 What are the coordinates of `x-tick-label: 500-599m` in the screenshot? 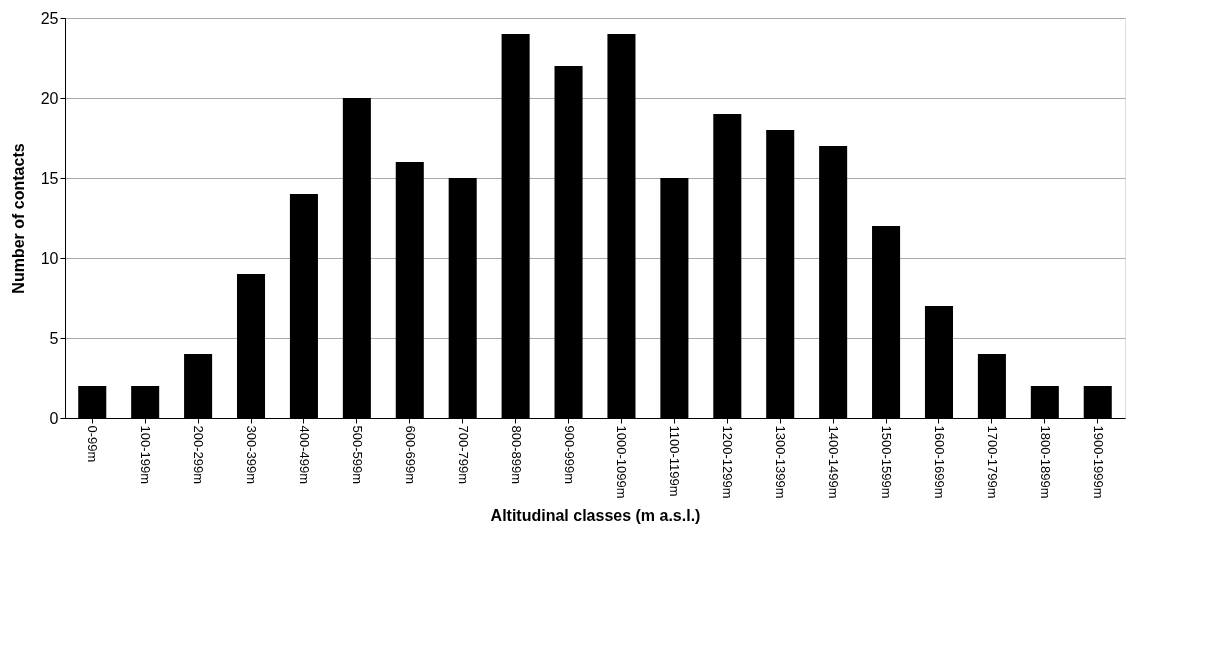 It's located at (357, 455).